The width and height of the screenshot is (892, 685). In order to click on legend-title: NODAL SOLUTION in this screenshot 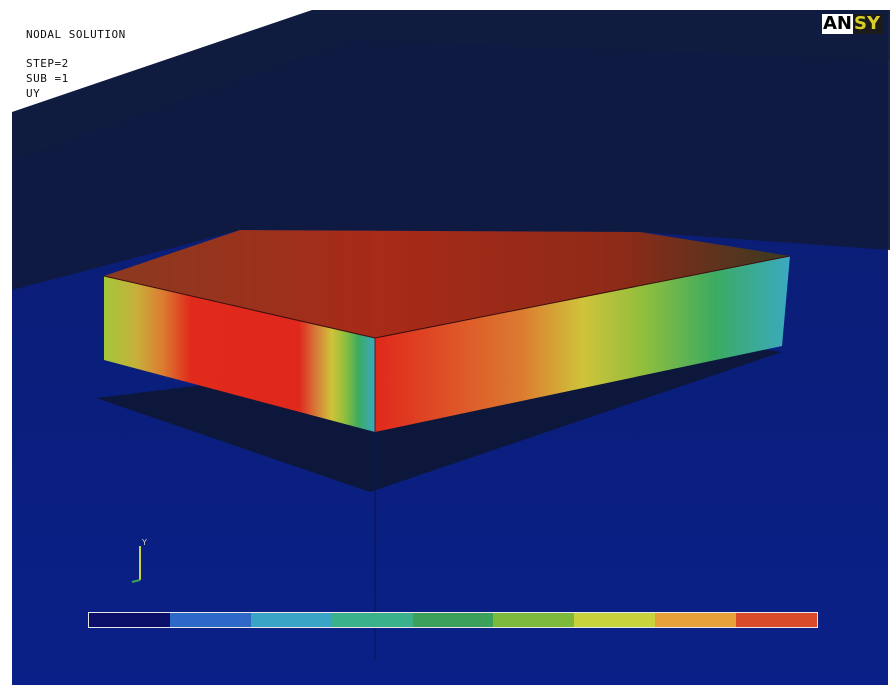, I will do `click(76, 34)`.